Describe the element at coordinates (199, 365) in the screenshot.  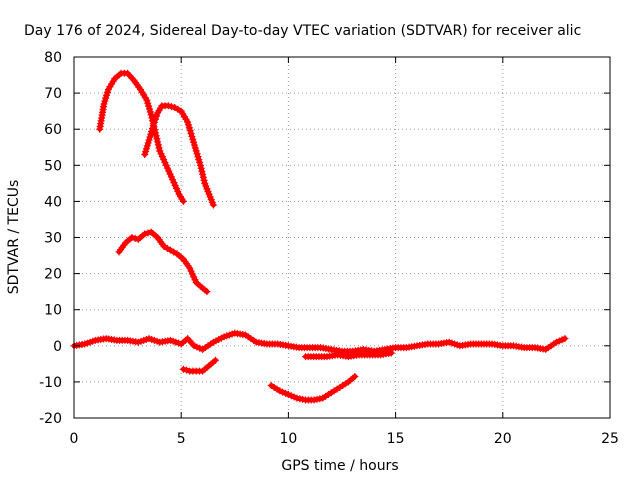
I see `series-arc-f` at that location.